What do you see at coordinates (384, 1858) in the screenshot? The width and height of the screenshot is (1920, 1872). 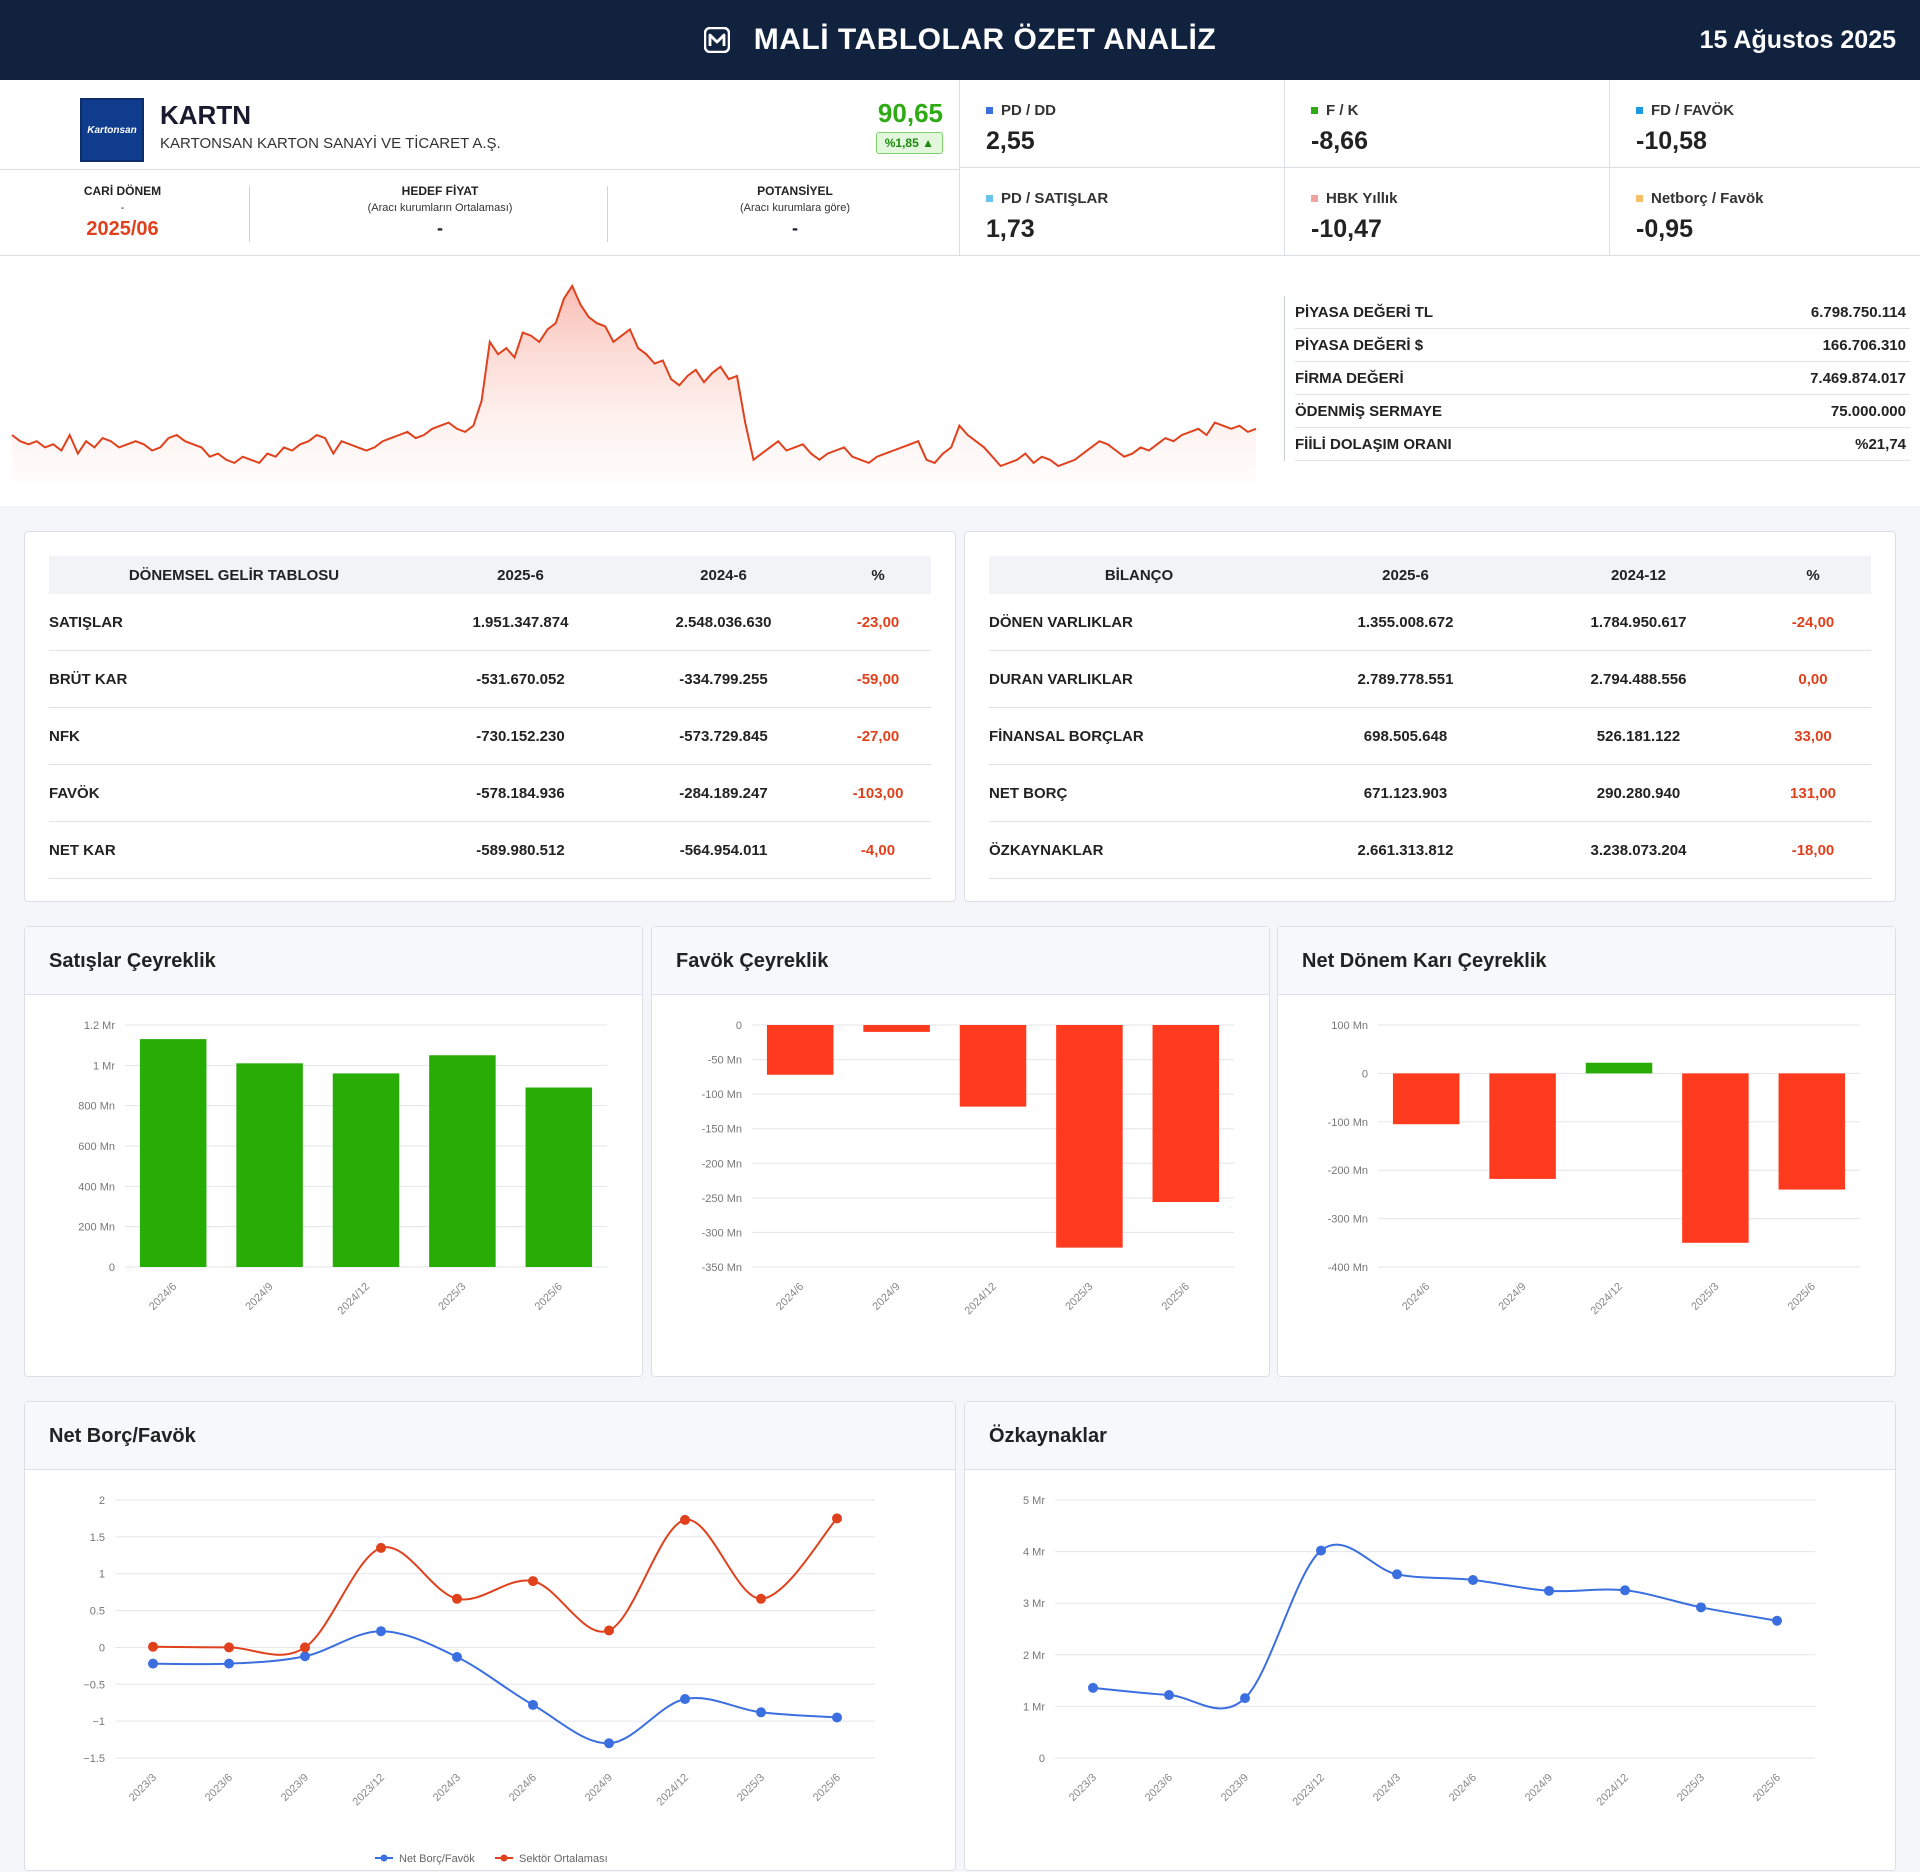 I see `legend-marker` at bounding box center [384, 1858].